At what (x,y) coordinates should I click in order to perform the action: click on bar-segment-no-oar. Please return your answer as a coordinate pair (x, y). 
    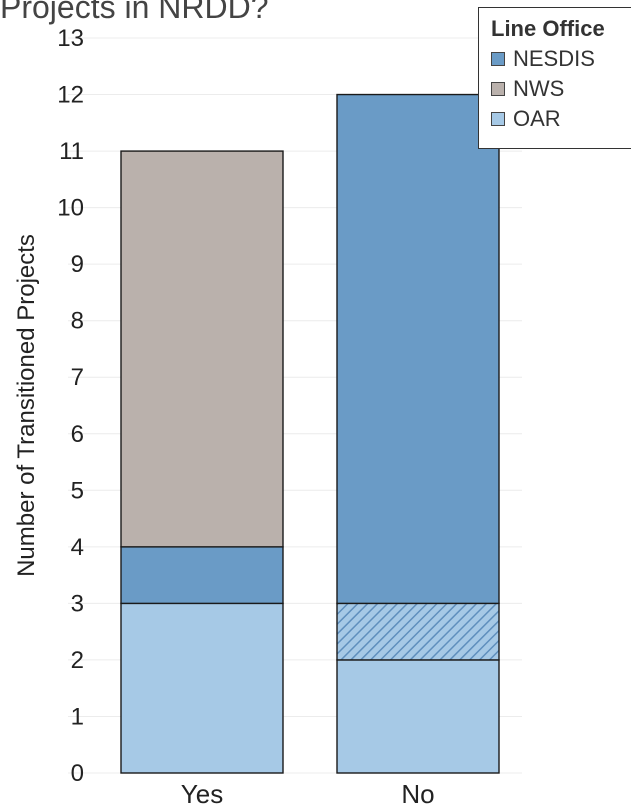
    Looking at the image, I should click on (418, 716).